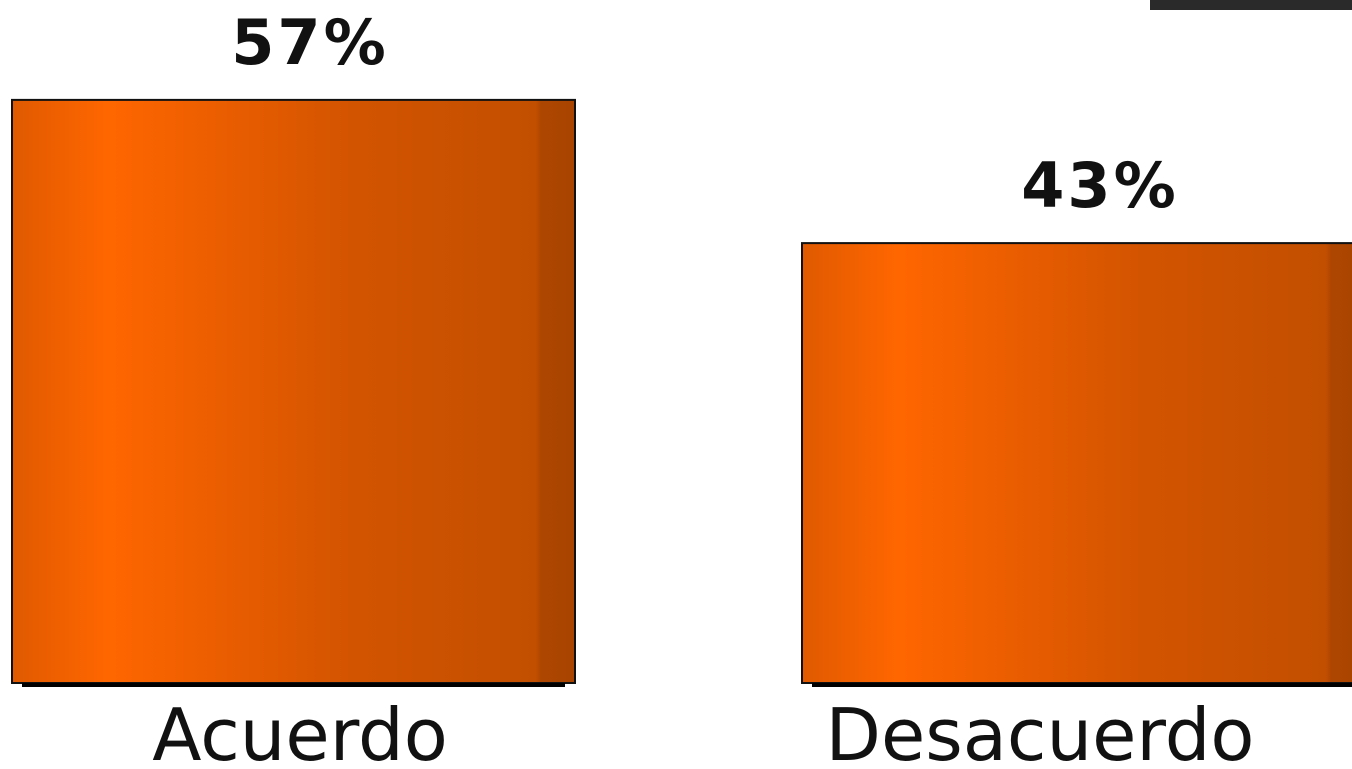 Image resolution: width=1352 pixels, height=769 pixels. Describe the element at coordinates (1099, 185) in the screenshot. I see `value-label: 43%` at that location.